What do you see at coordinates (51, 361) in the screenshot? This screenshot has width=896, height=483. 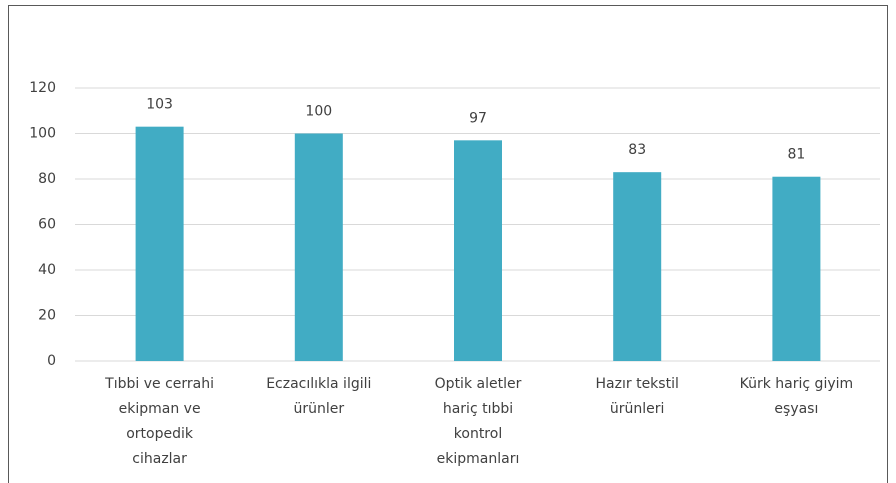 I see `y-tick-label: 0` at bounding box center [51, 361].